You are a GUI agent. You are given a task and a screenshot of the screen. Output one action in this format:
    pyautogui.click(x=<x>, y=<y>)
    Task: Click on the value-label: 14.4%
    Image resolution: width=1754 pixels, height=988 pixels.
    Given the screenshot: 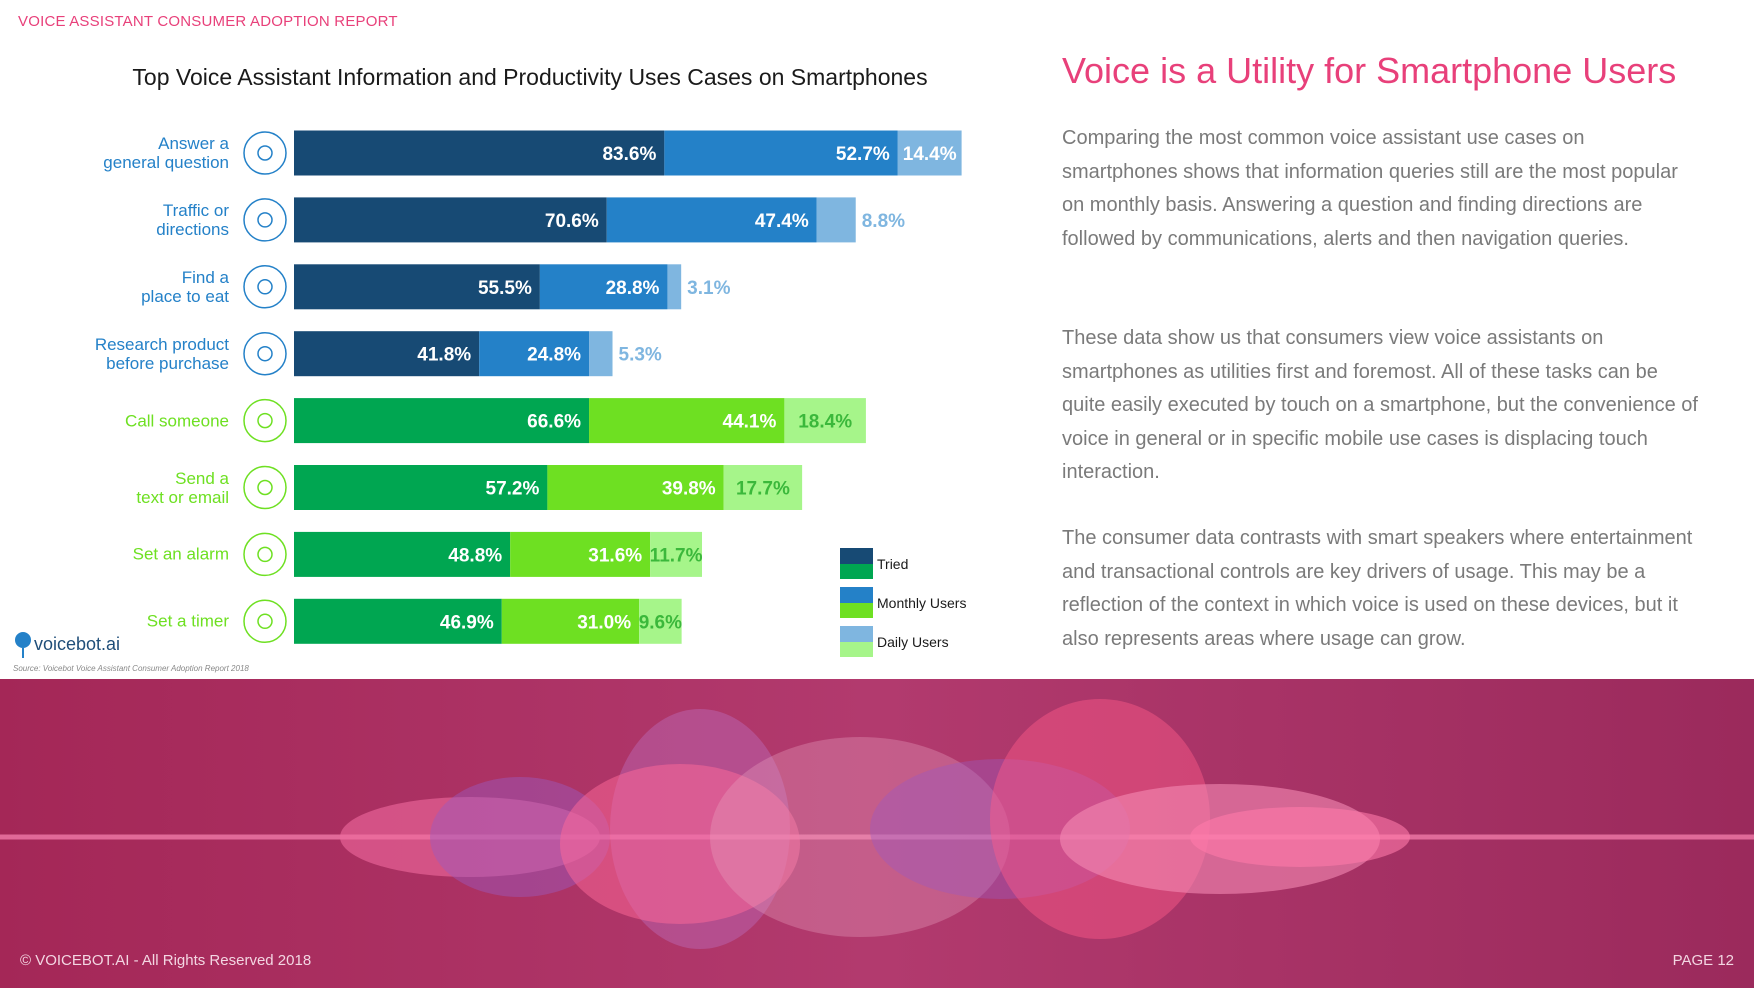 What is the action you would take?
    pyautogui.click(x=930, y=154)
    